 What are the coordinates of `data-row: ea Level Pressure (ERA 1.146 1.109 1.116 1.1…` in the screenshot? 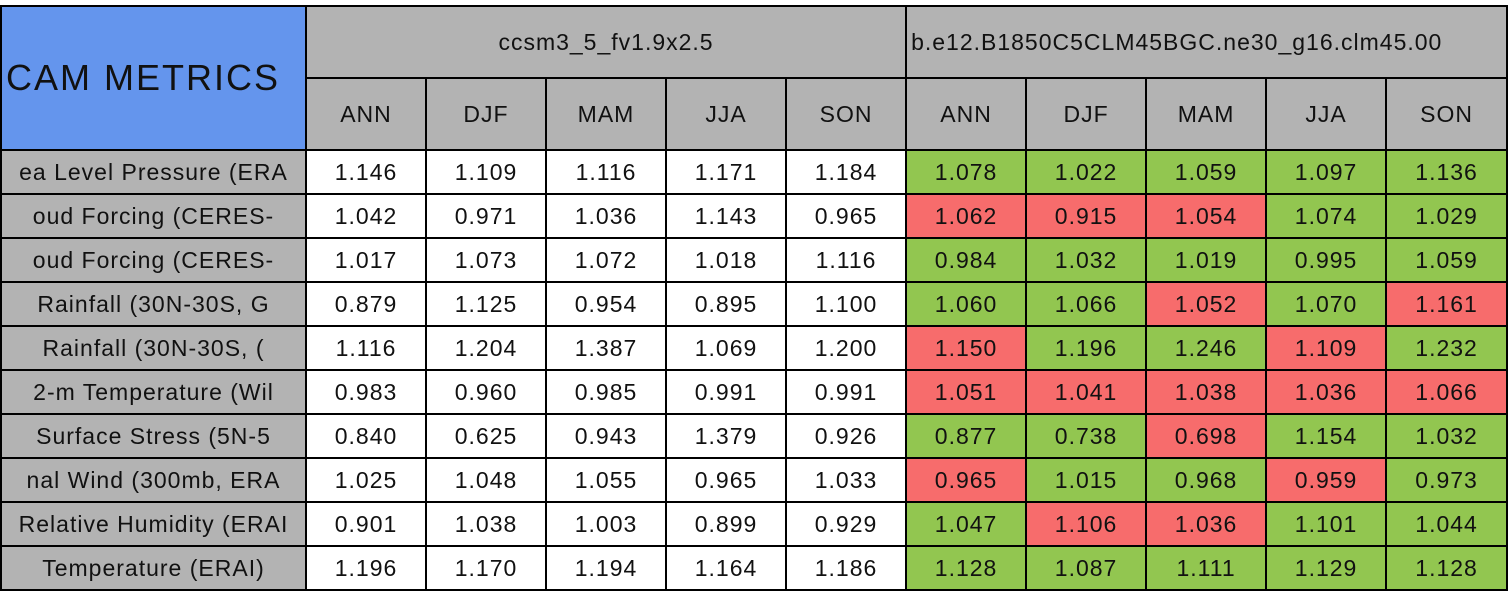 It's located at (754, 172).